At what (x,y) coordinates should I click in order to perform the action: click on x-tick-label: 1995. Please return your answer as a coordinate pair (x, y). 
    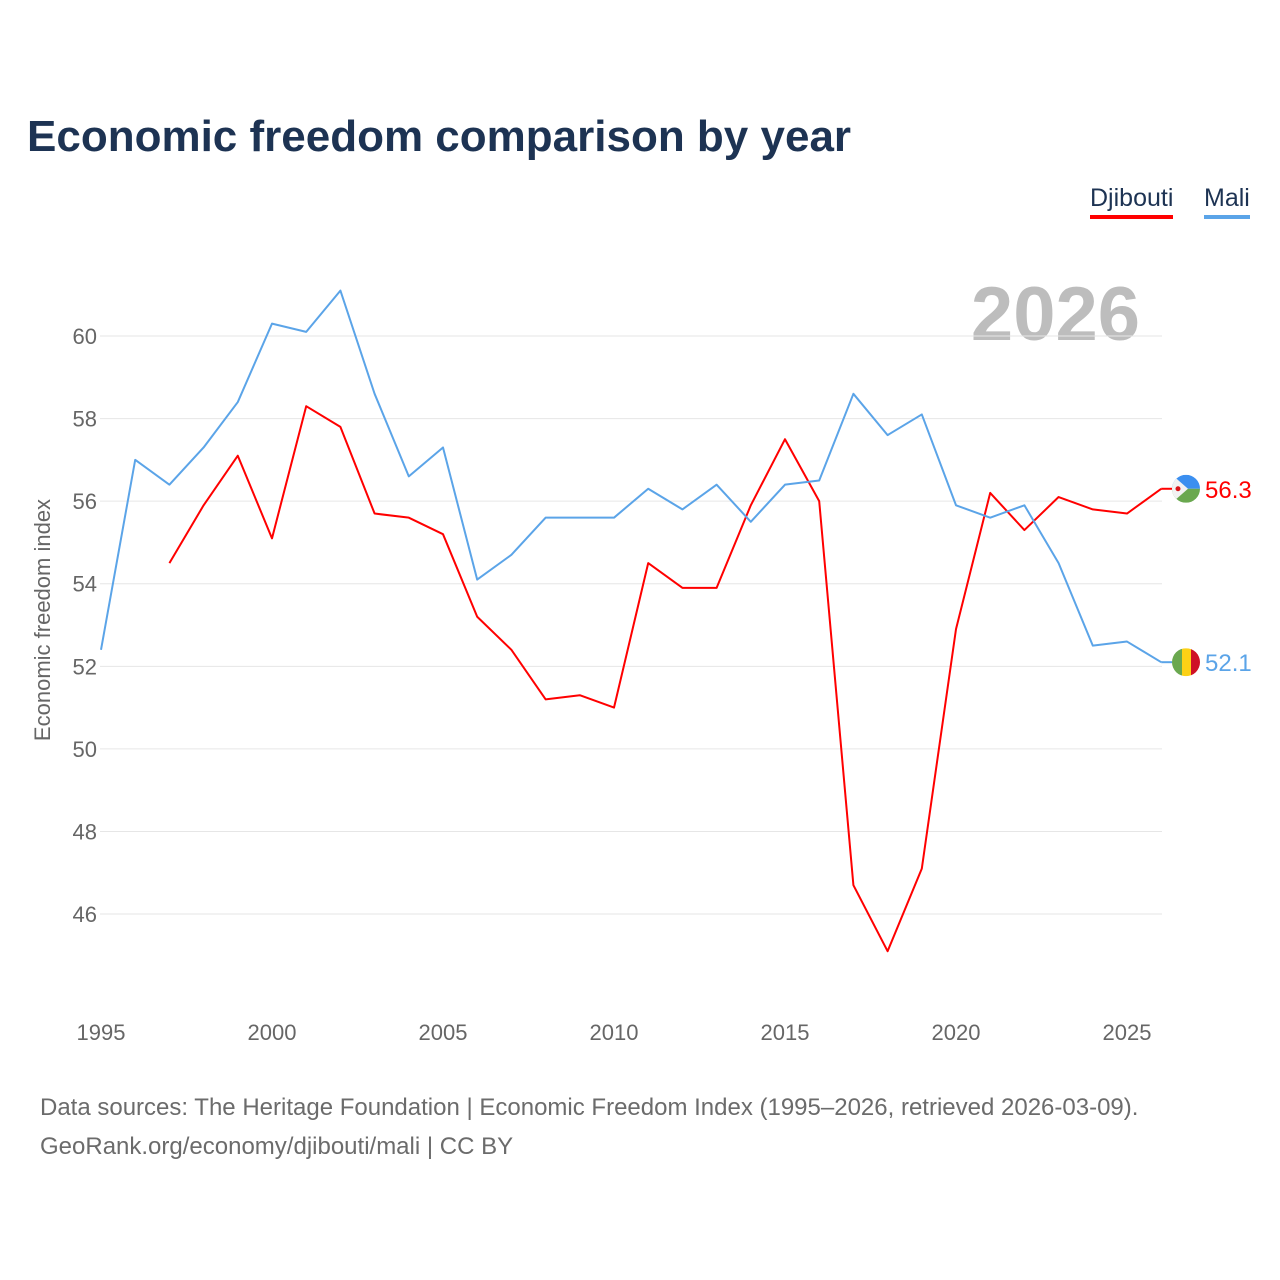
    Looking at the image, I should click on (101, 1032).